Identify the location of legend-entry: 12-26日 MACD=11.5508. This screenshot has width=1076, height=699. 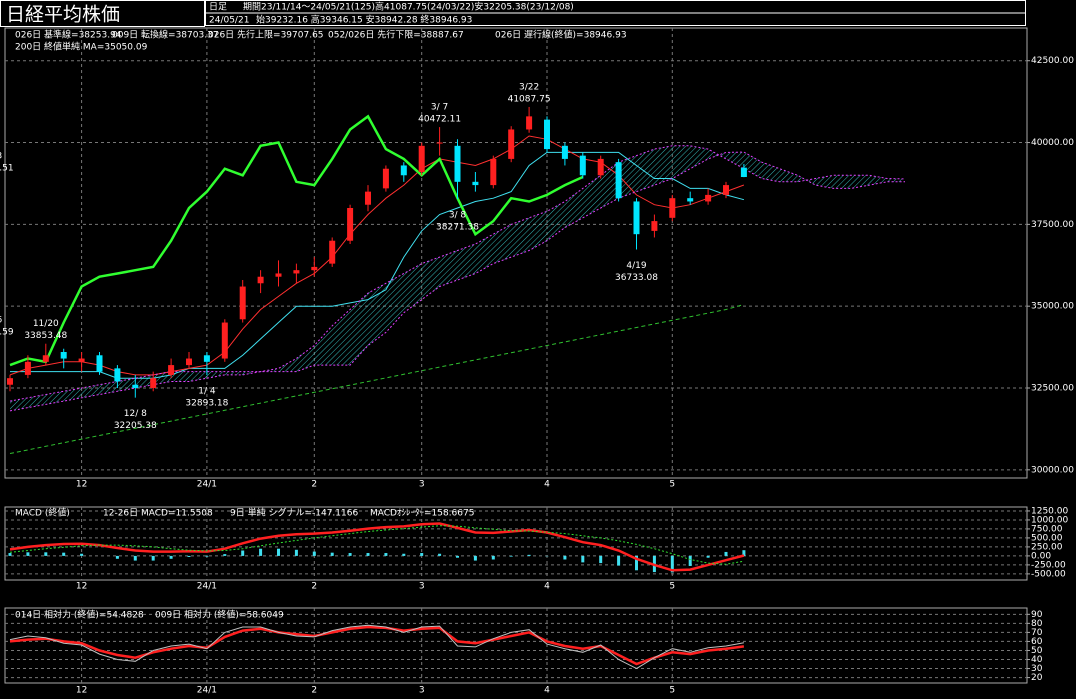
(158, 513).